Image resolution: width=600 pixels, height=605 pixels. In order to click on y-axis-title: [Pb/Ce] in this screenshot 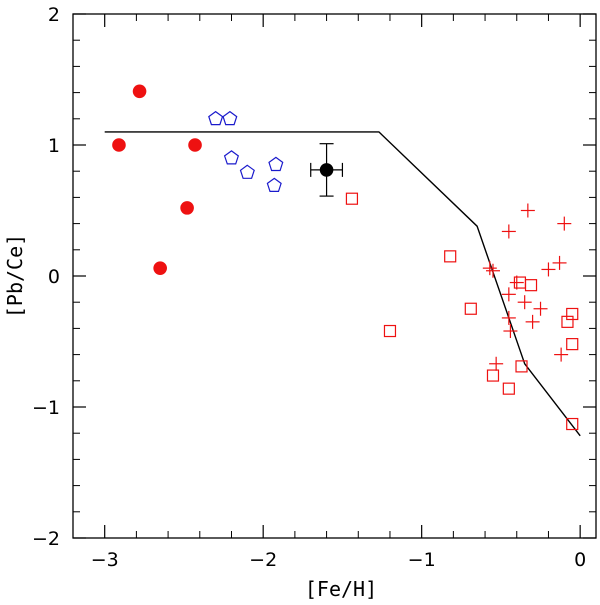, I will do `click(15, 276)`.